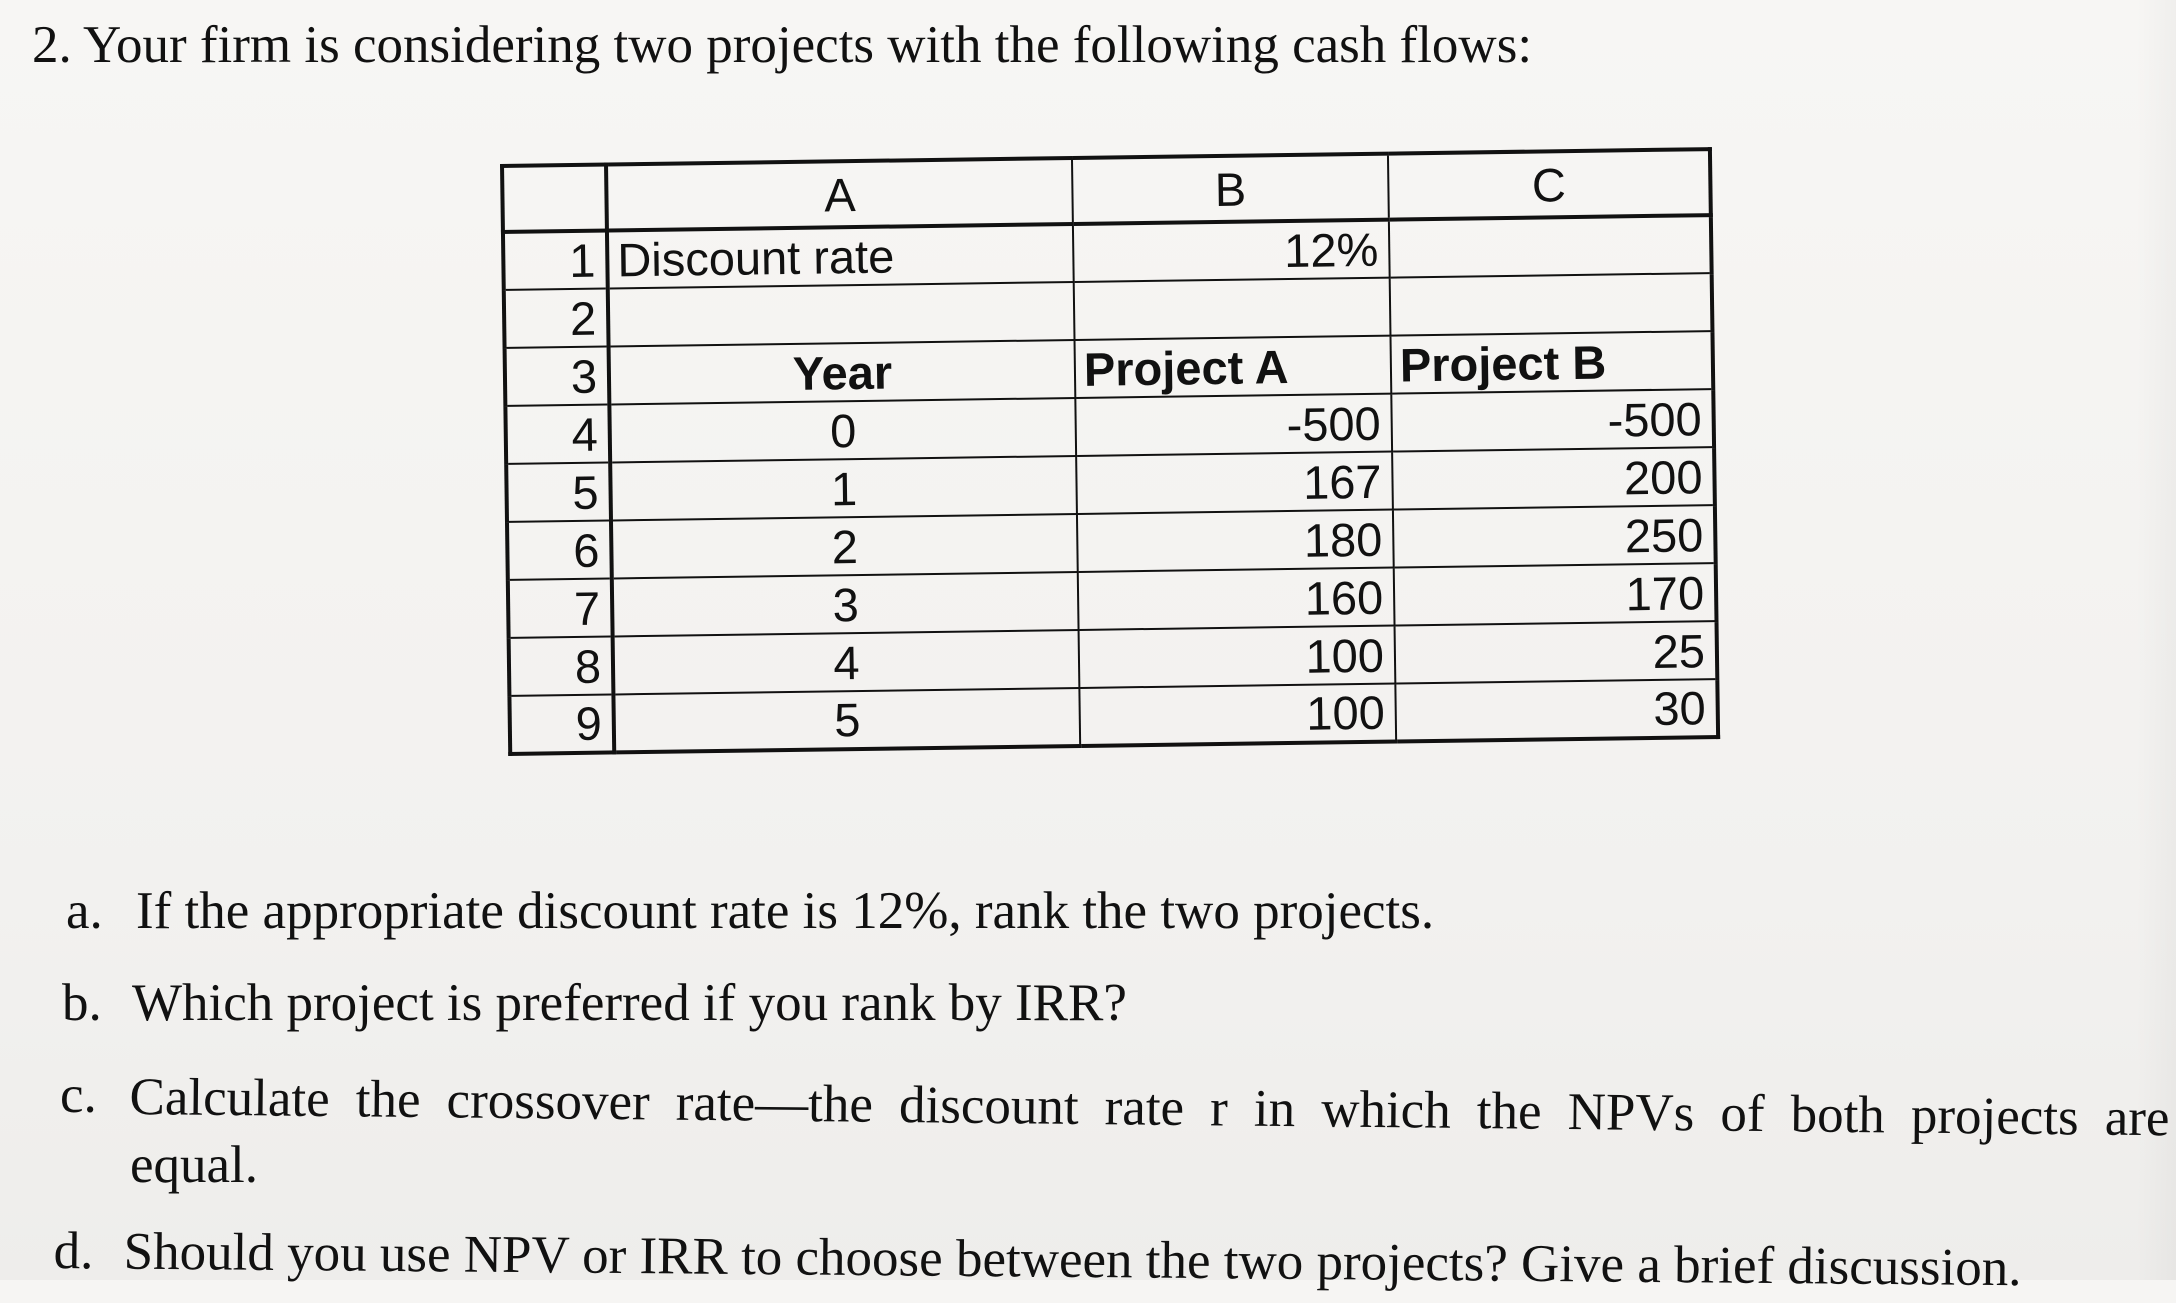 This screenshot has height=1303, width=2176. Describe the element at coordinates (1237, 656) in the screenshot. I see `cell-b8: 100` at that location.